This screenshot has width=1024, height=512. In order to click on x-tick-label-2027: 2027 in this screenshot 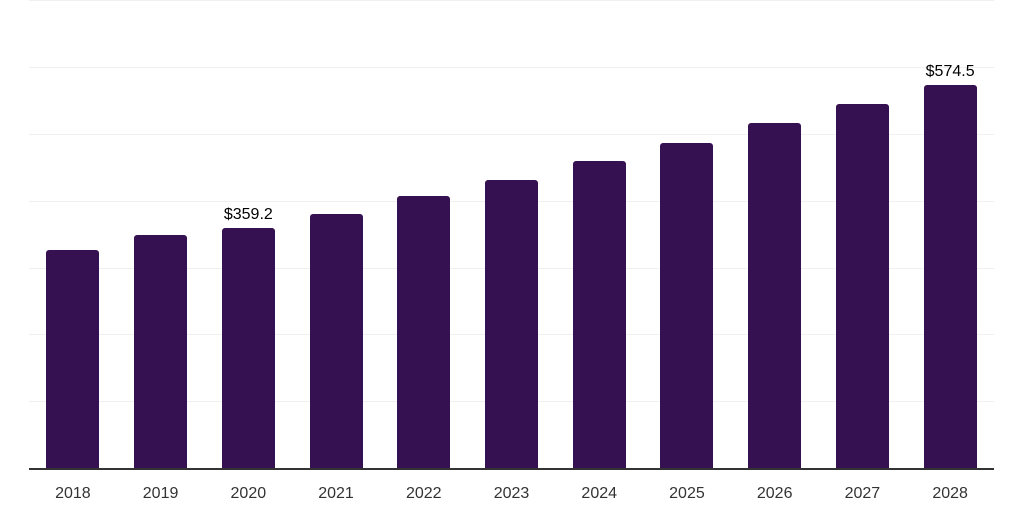, I will do `click(862, 493)`.